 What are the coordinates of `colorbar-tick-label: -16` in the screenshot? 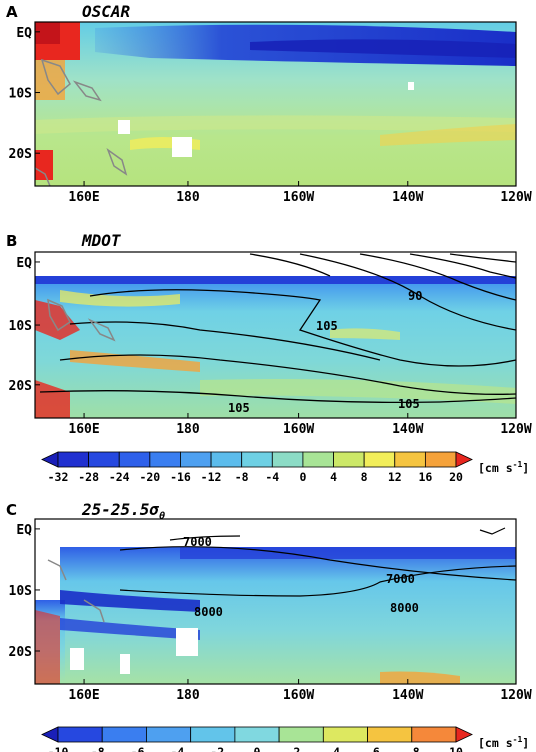 It's located at (180, 477).